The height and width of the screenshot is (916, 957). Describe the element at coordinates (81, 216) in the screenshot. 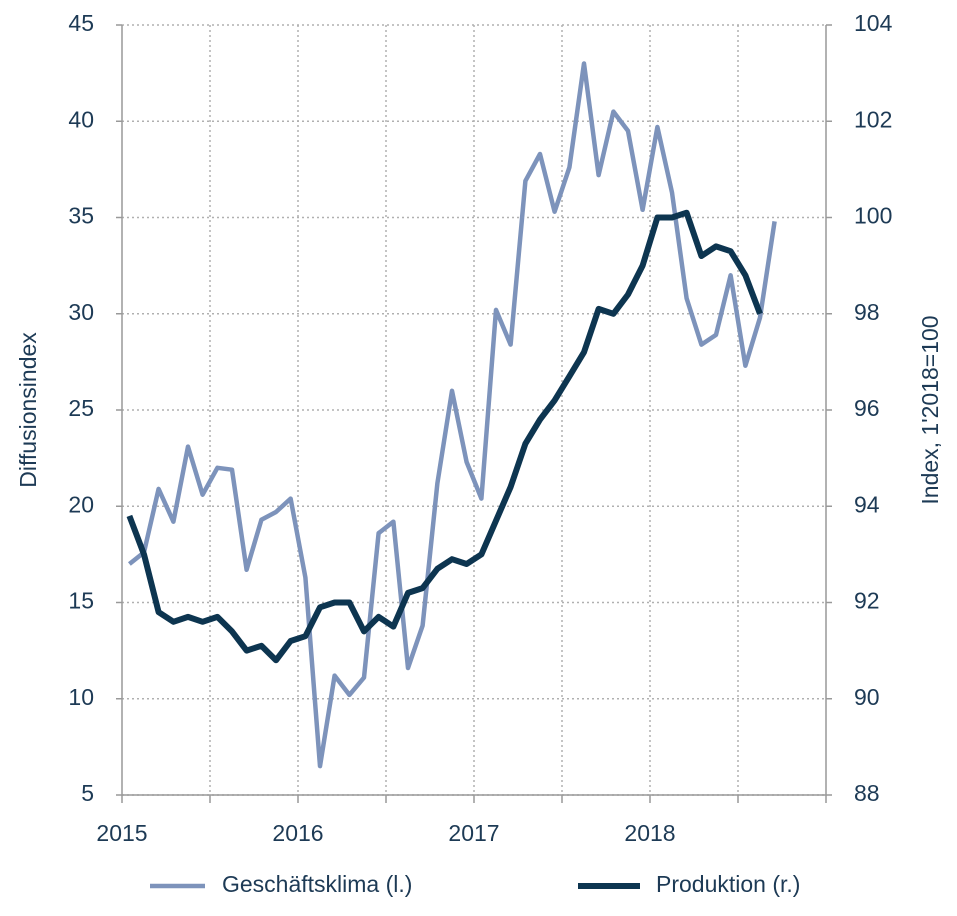

I see `y-tick-label: 35` at that location.